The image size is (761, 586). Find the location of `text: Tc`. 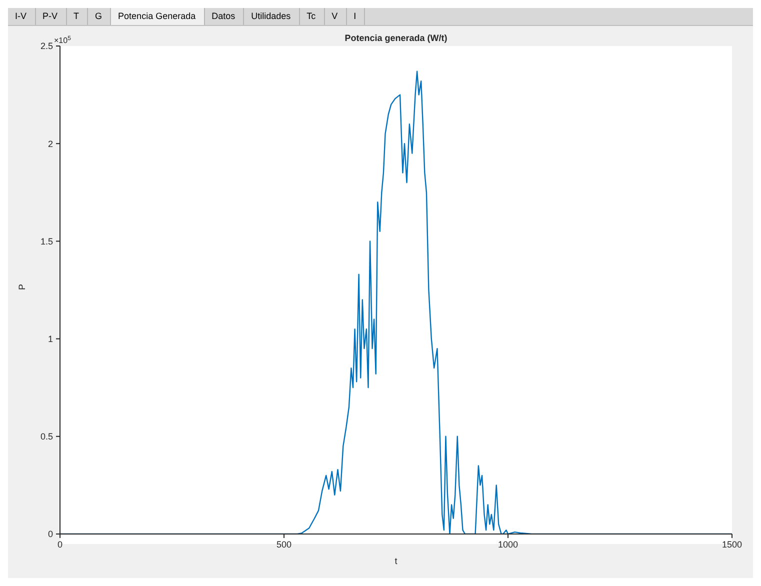

text: Tc is located at coordinates (312, 16).